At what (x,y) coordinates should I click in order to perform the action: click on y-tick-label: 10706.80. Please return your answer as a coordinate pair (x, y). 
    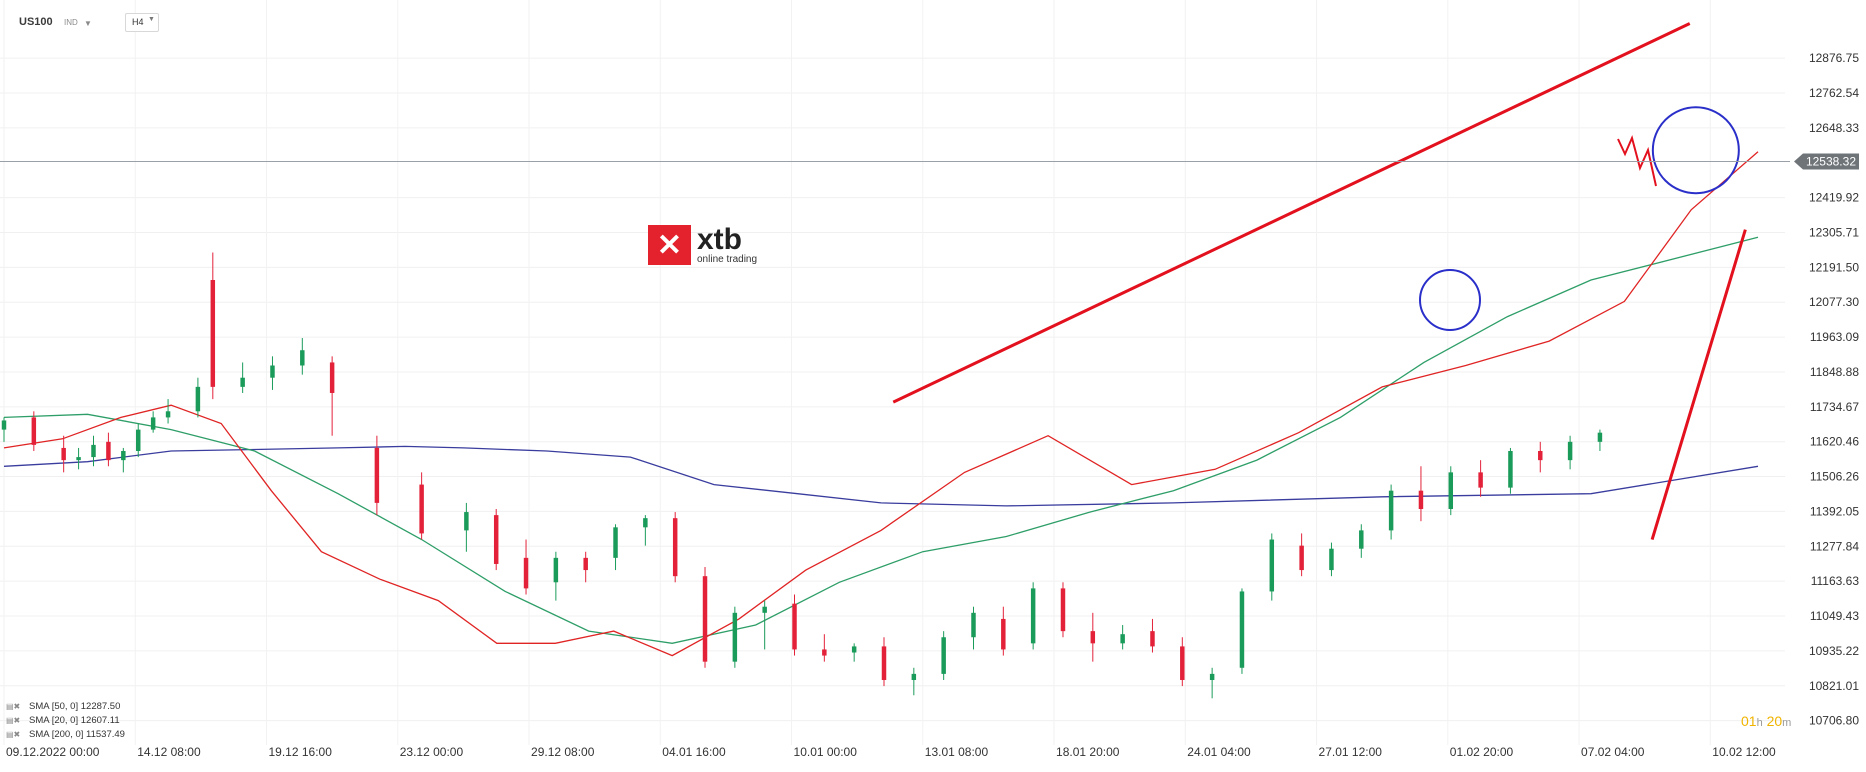
    Looking at the image, I should click on (1834, 721).